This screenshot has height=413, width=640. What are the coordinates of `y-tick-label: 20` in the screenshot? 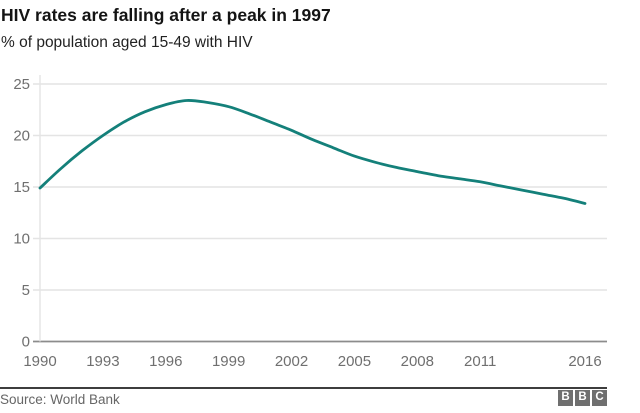 It's located at (21, 136).